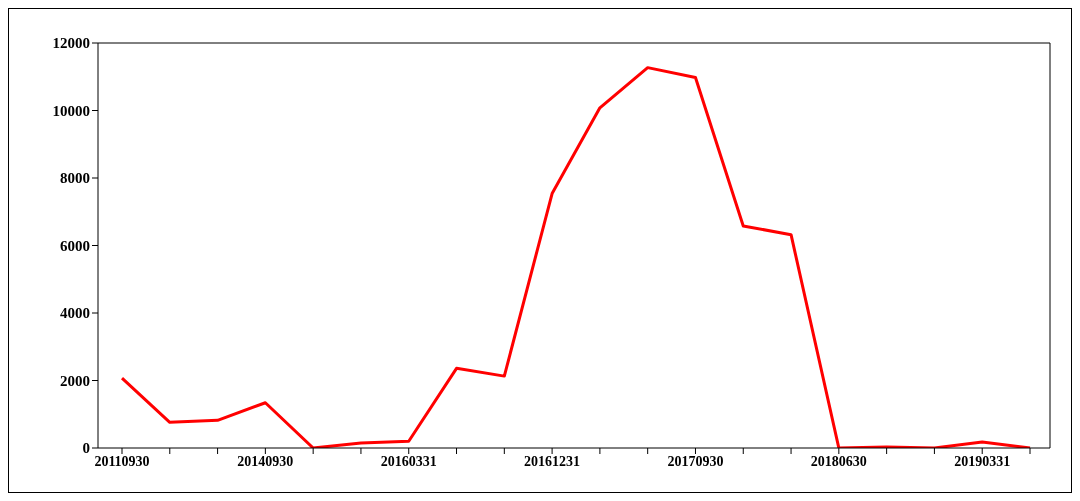  Describe the element at coordinates (552, 461) in the screenshot. I see `x-tick-label: 20161231` at that location.